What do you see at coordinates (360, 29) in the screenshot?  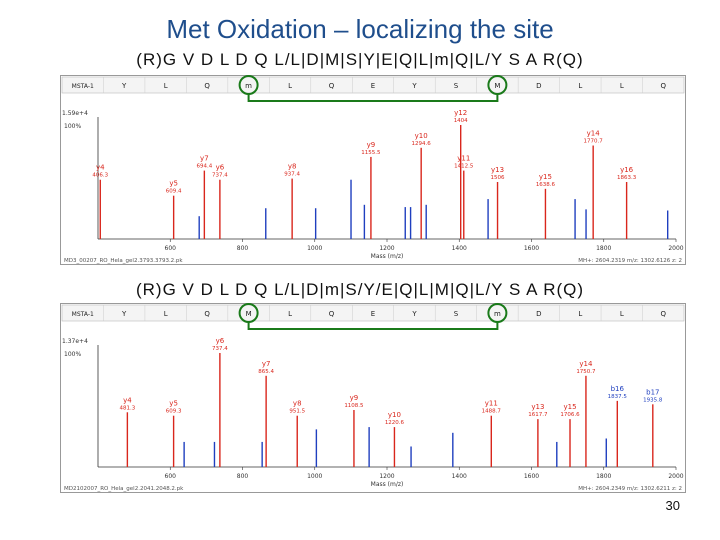 I see `slide-title: Met Oxidation – localizing the site` at bounding box center [360, 29].